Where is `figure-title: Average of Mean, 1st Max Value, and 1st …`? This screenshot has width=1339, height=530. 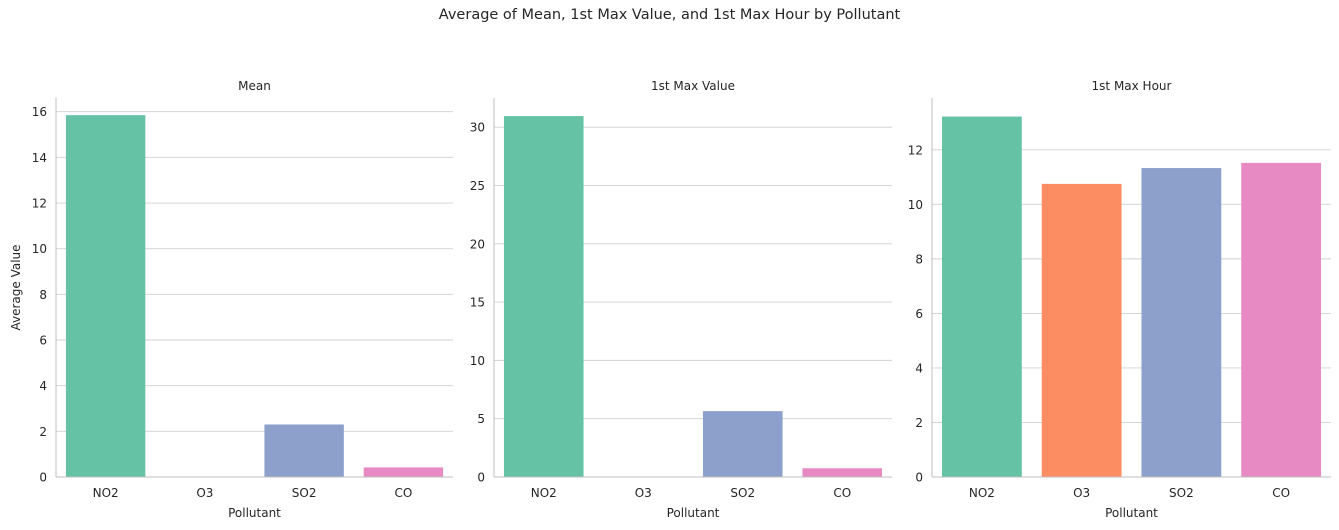 figure-title: Average of Mean, 1st Max Value, and 1st … is located at coordinates (669, 15).